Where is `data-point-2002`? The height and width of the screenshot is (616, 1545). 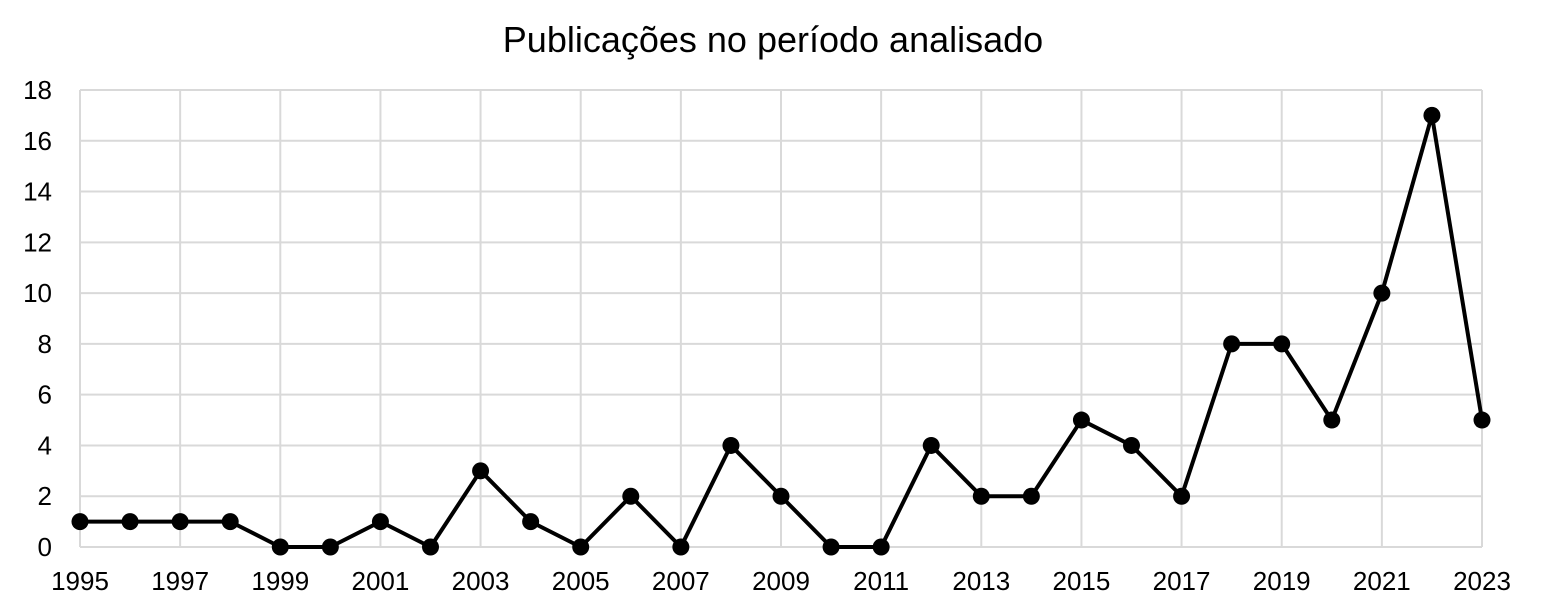
data-point-2002 is located at coordinates (430, 547).